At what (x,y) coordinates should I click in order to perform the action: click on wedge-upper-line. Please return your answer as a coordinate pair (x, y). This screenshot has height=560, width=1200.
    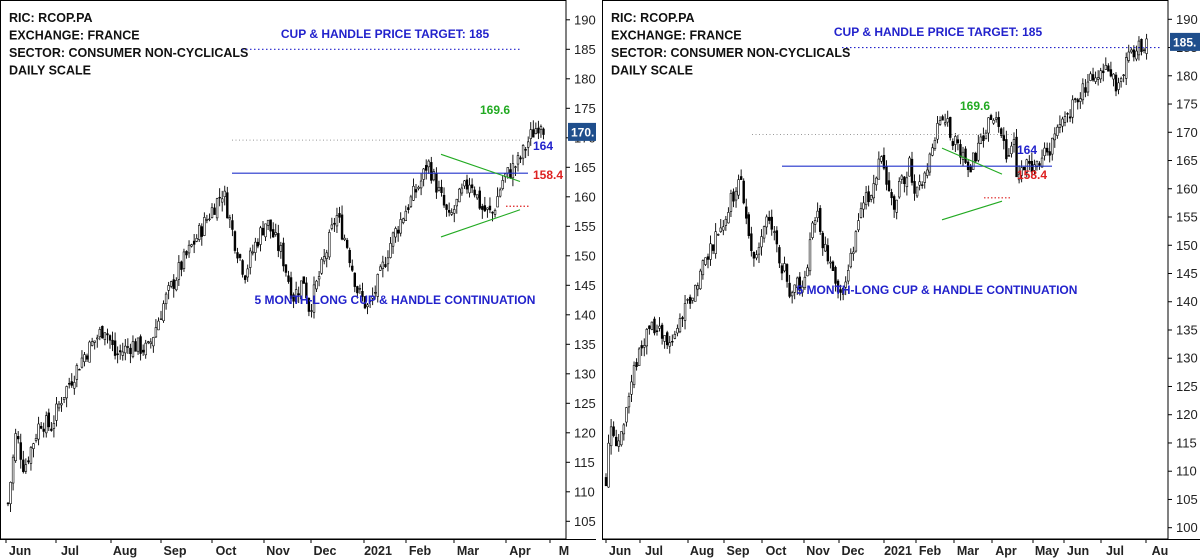
    Looking at the image, I should click on (480, 167).